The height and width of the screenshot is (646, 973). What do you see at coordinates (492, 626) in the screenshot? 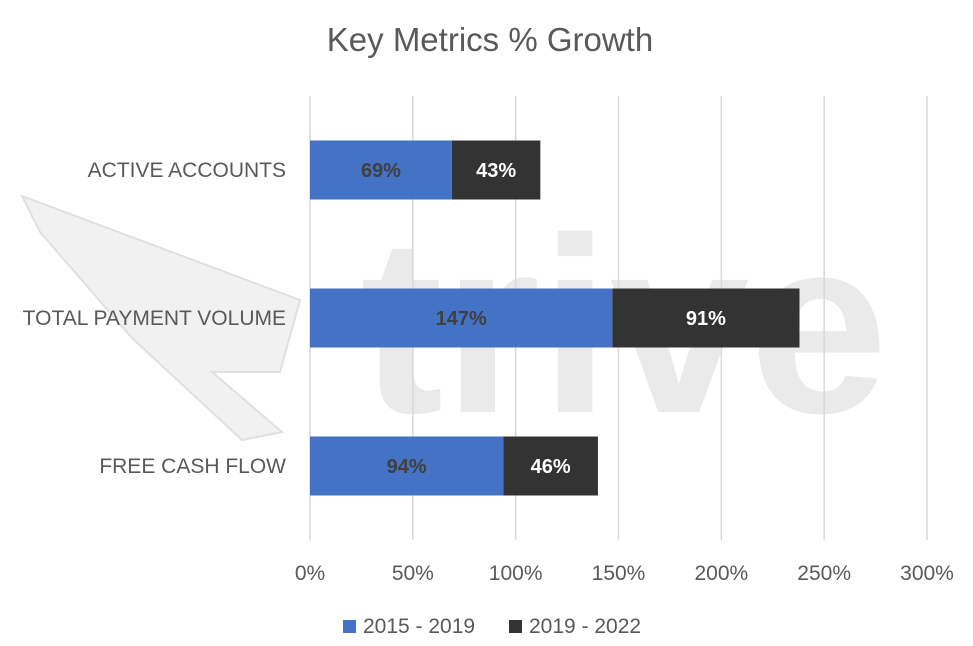
I see `legend: 2015 - 2019 2019 - 2022` at bounding box center [492, 626].